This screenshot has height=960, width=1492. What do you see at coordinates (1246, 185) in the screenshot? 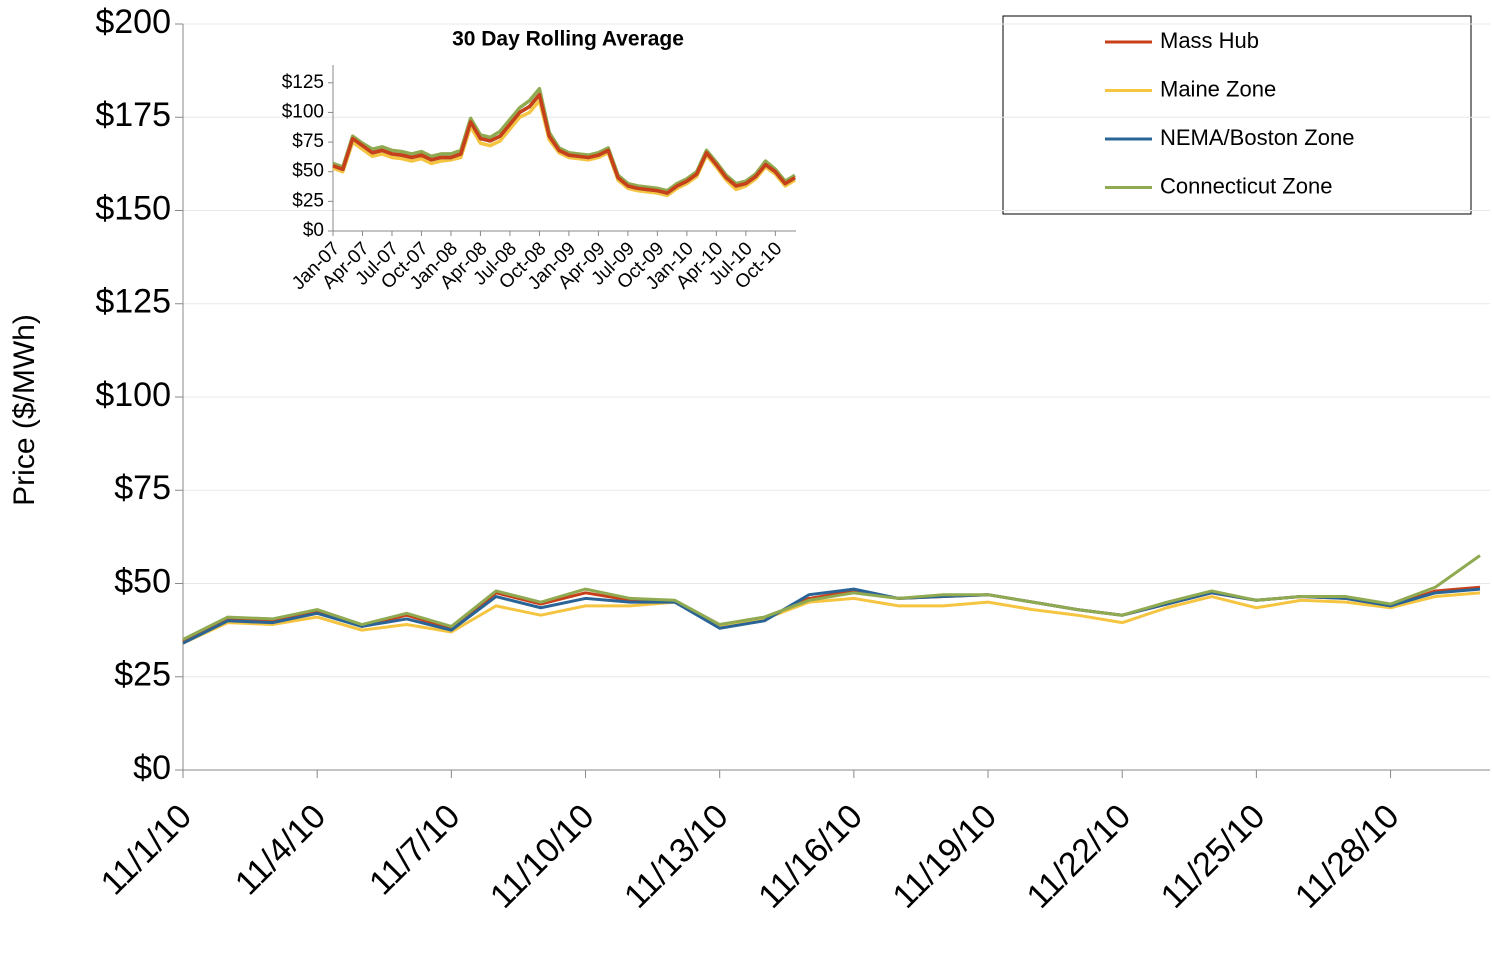
I see `legend-label: Connecticut Zone` at bounding box center [1246, 185].